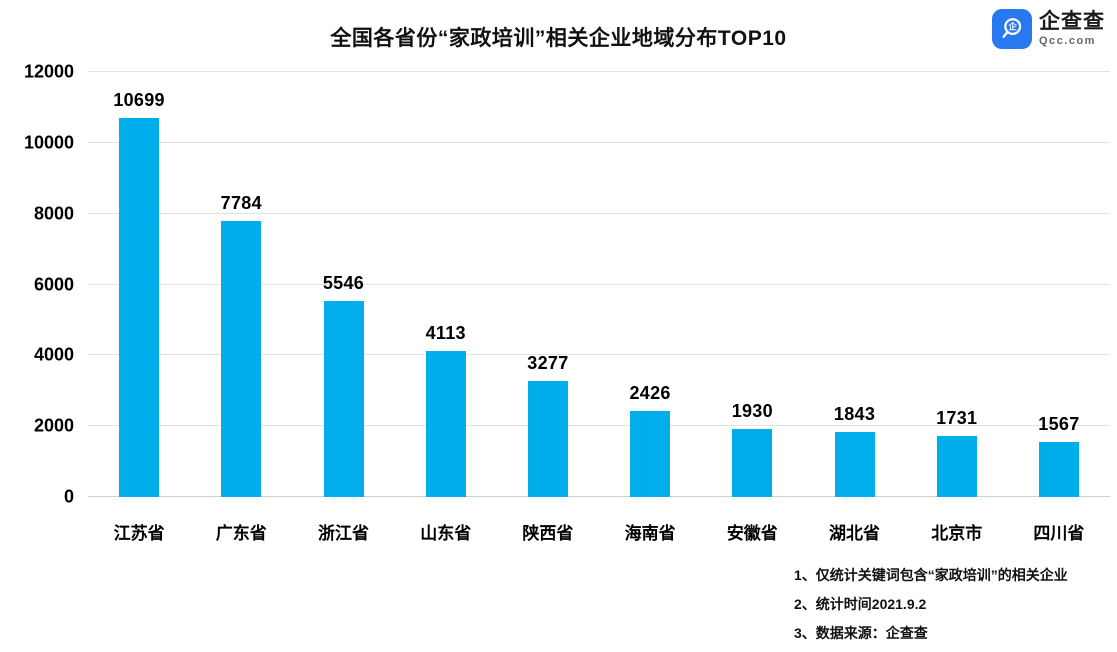 This screenshot has width=1117, height=652. What do you see at coordinates (861, 633) in the screenshot?
I see `footnote-3: 3、数据来源：企查查` at bounding box center [861, 633].